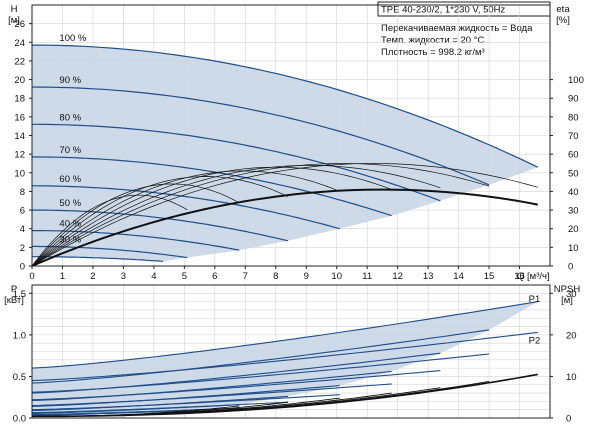 This screenshot has height=426, width=589. Describe the element at coordinates (22, 229) in the screenshot. I see `y-tick-label: 4` at that location.